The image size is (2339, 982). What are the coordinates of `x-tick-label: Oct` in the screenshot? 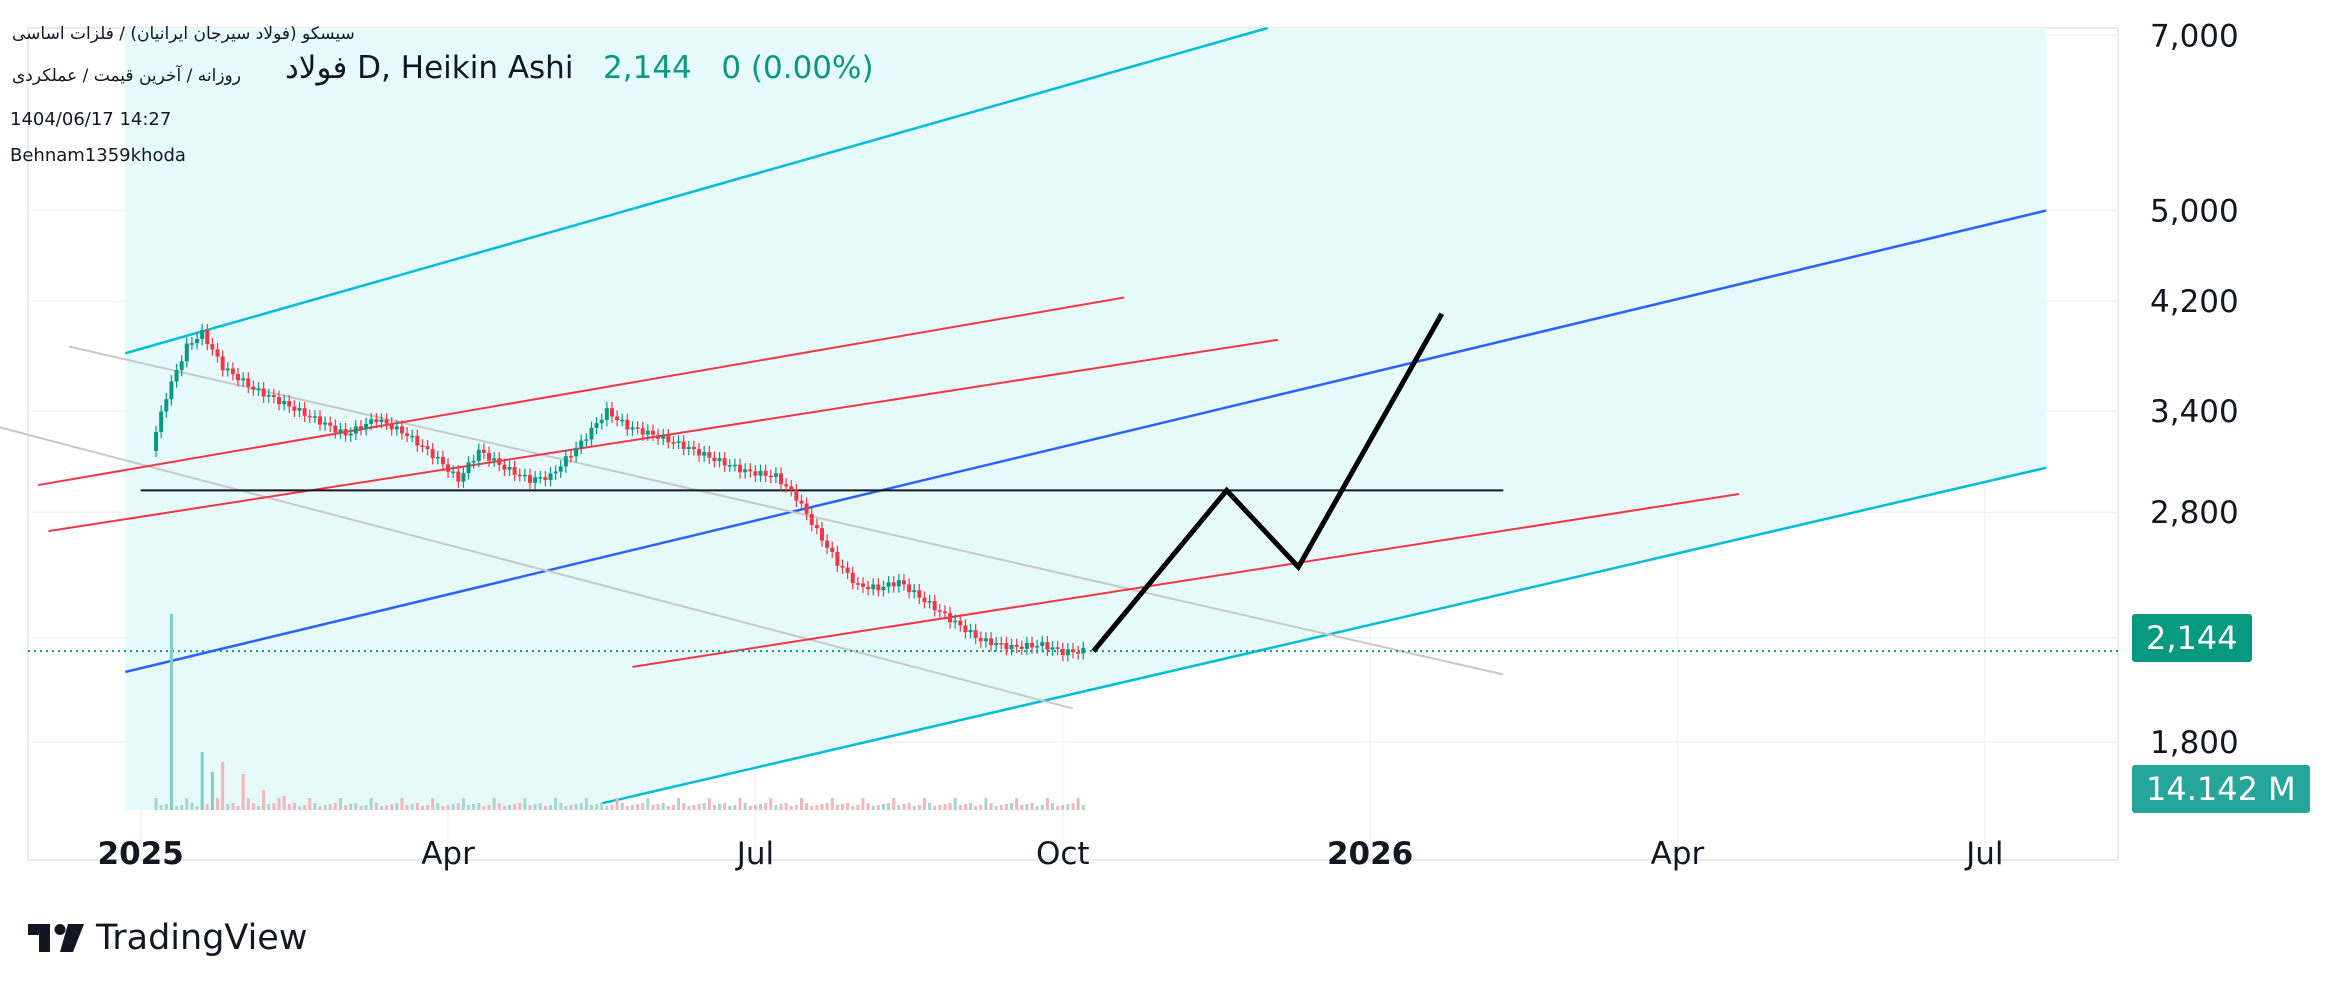 It's located at (1063, 854).